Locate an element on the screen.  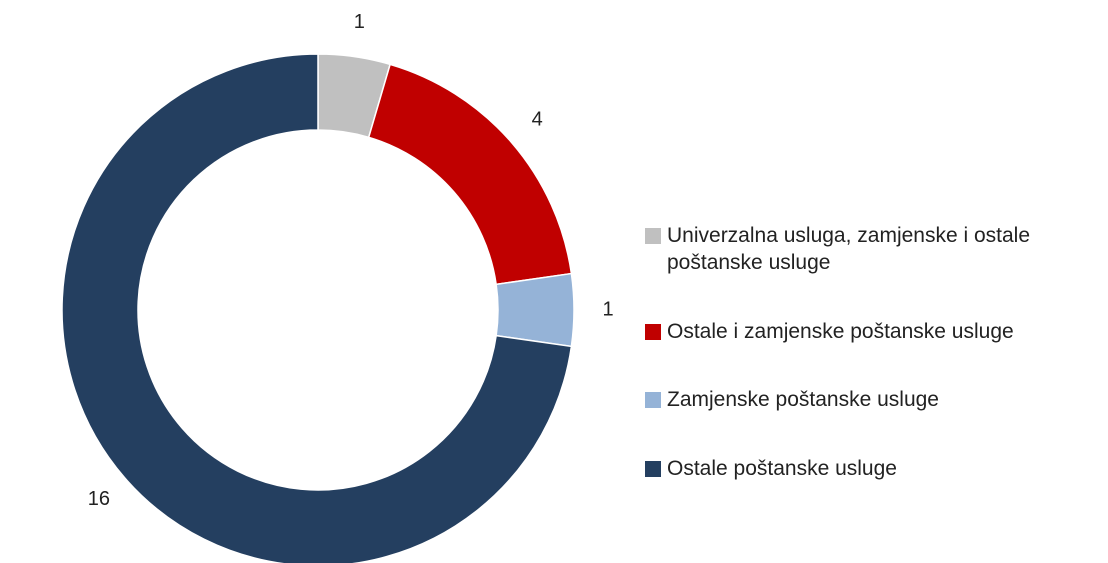
data-label: 4 is located at coordinates (537, 119).